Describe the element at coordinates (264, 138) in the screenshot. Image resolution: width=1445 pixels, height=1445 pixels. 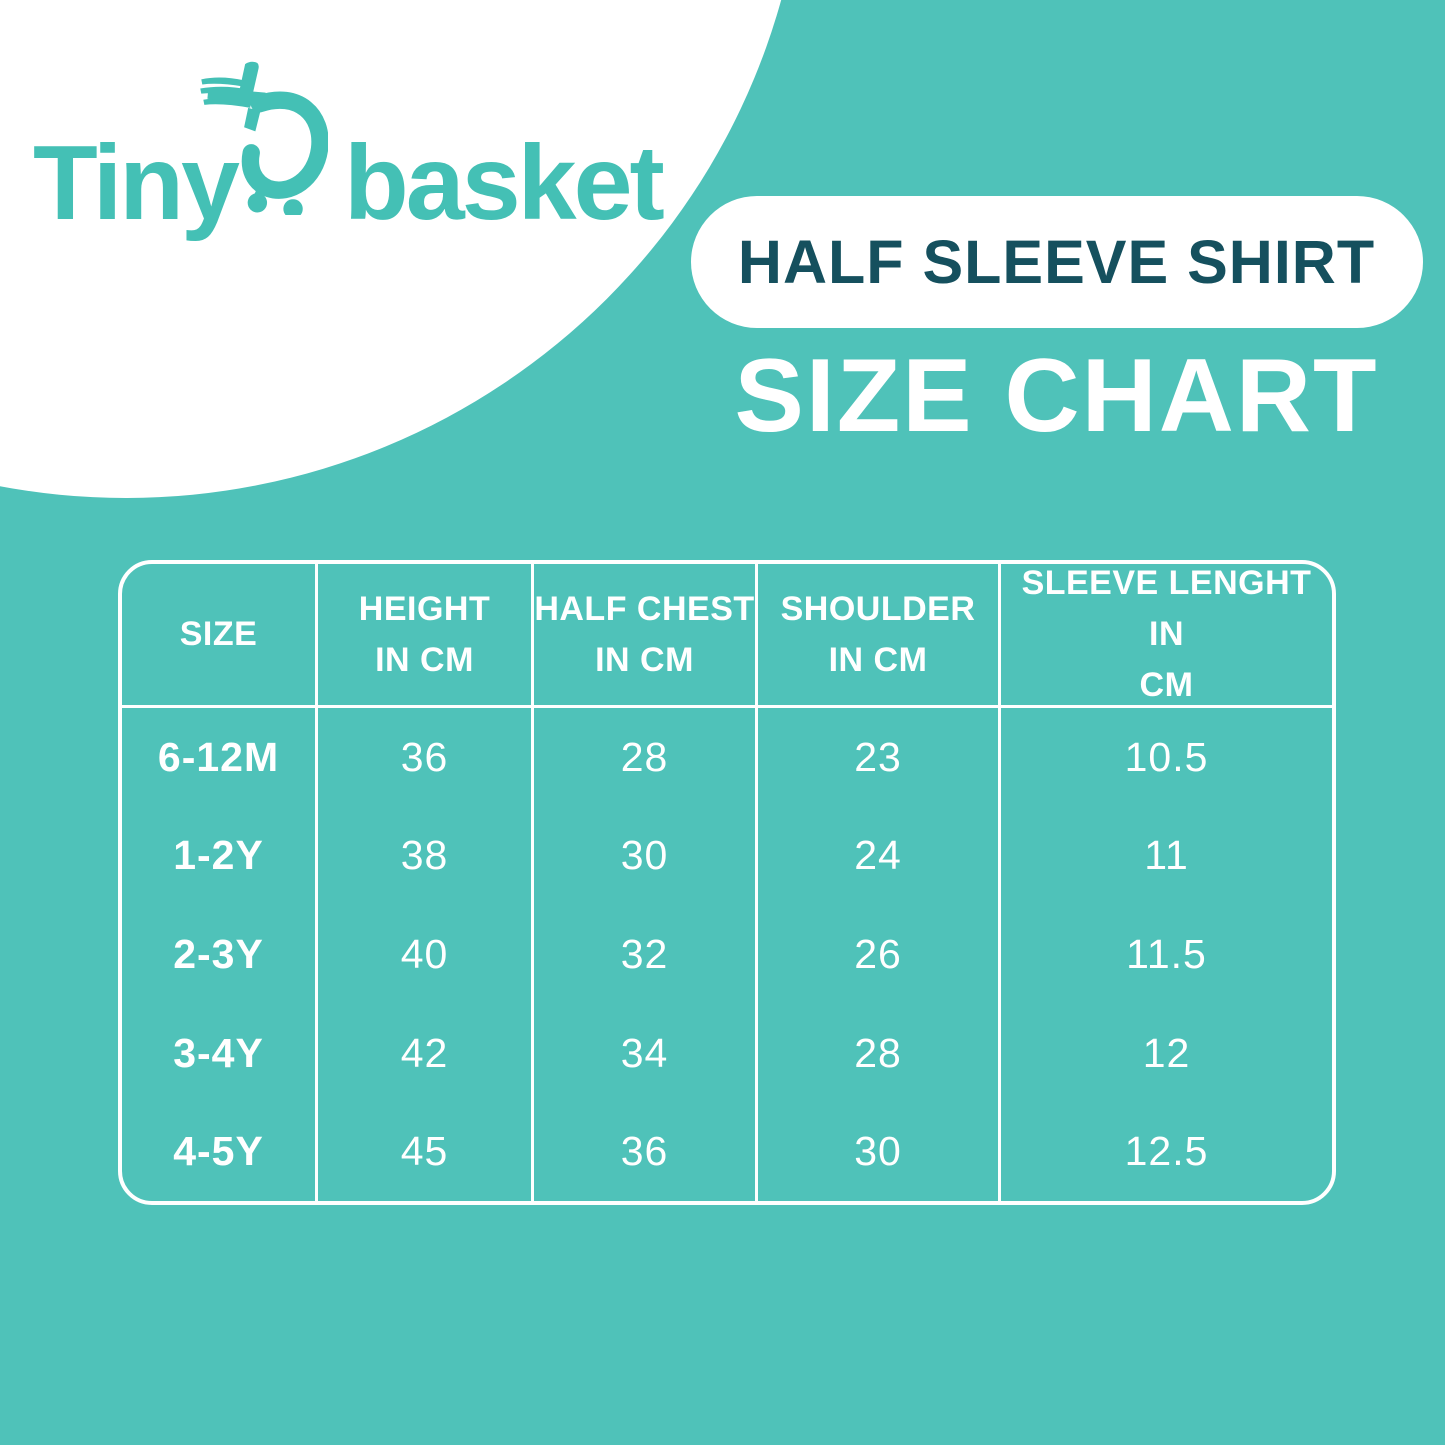
I see `basket-cart-icon` at that location.